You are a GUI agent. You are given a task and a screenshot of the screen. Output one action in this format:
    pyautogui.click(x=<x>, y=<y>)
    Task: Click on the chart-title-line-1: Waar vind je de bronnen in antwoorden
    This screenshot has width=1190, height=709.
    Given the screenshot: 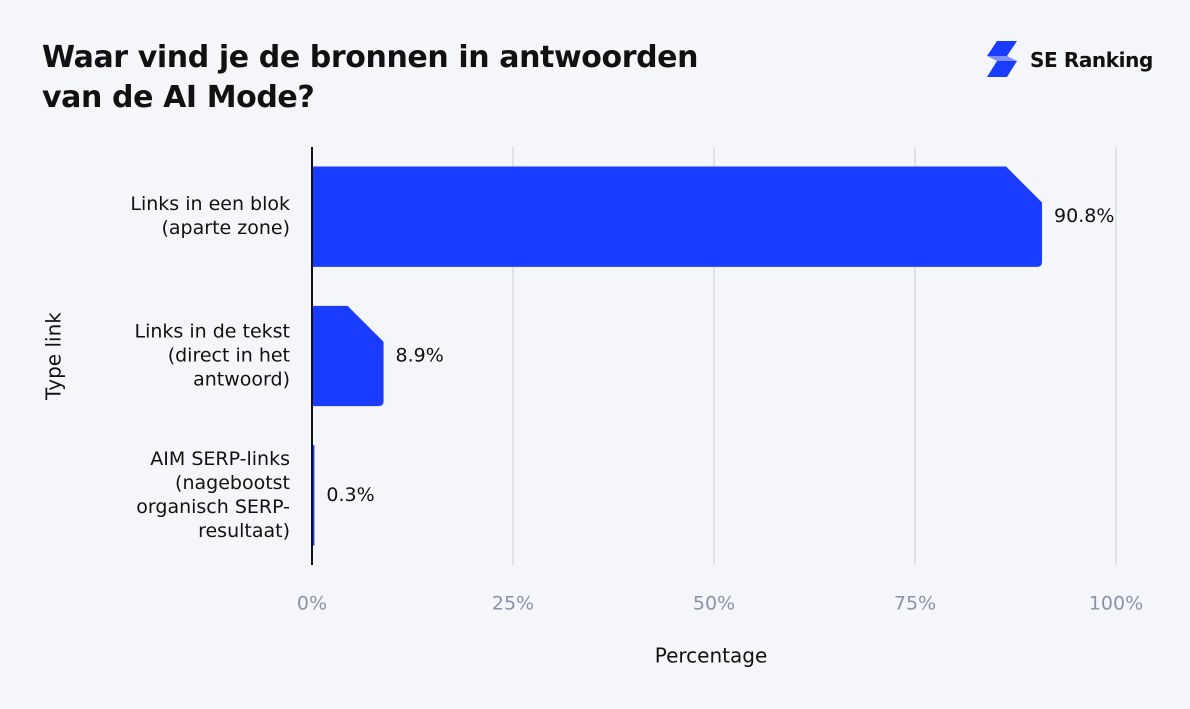 What is the action you would take?
    pyautogui.click(x=370, y=57)
    